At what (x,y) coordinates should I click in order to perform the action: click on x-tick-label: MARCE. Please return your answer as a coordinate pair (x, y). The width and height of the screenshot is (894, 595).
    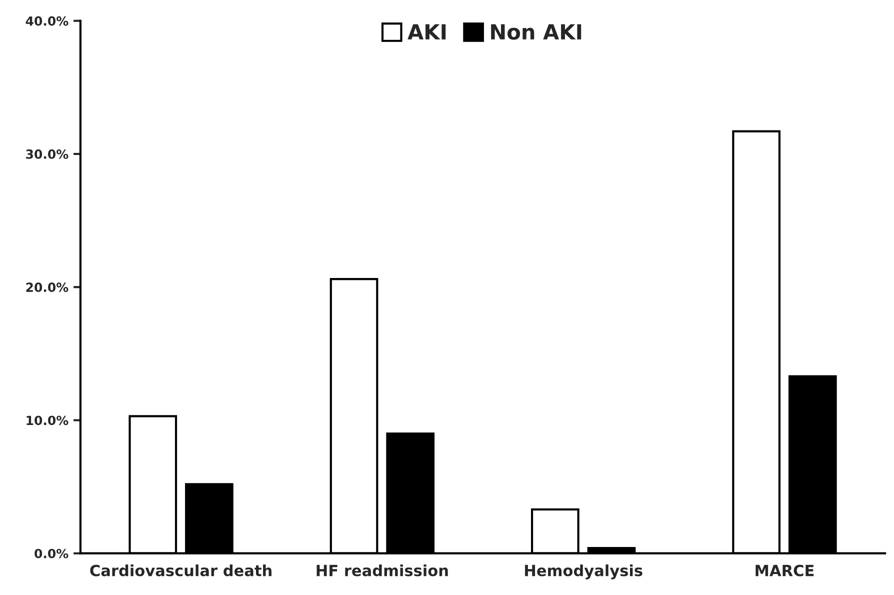
    Looking at the image, I should click on (785, 570).